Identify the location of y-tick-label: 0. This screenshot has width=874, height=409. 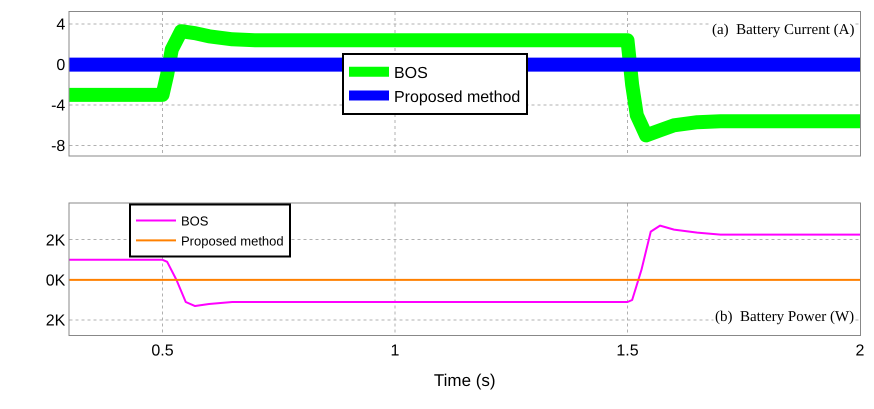
(61, 65).